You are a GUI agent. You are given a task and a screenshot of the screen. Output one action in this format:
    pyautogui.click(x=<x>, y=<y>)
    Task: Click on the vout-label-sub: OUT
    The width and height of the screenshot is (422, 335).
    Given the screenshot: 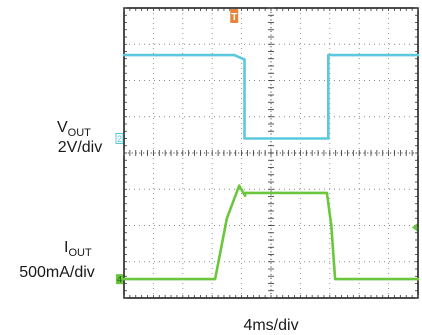 What is the action you would take?
    pyautogui.click(x=80, y=133)
    